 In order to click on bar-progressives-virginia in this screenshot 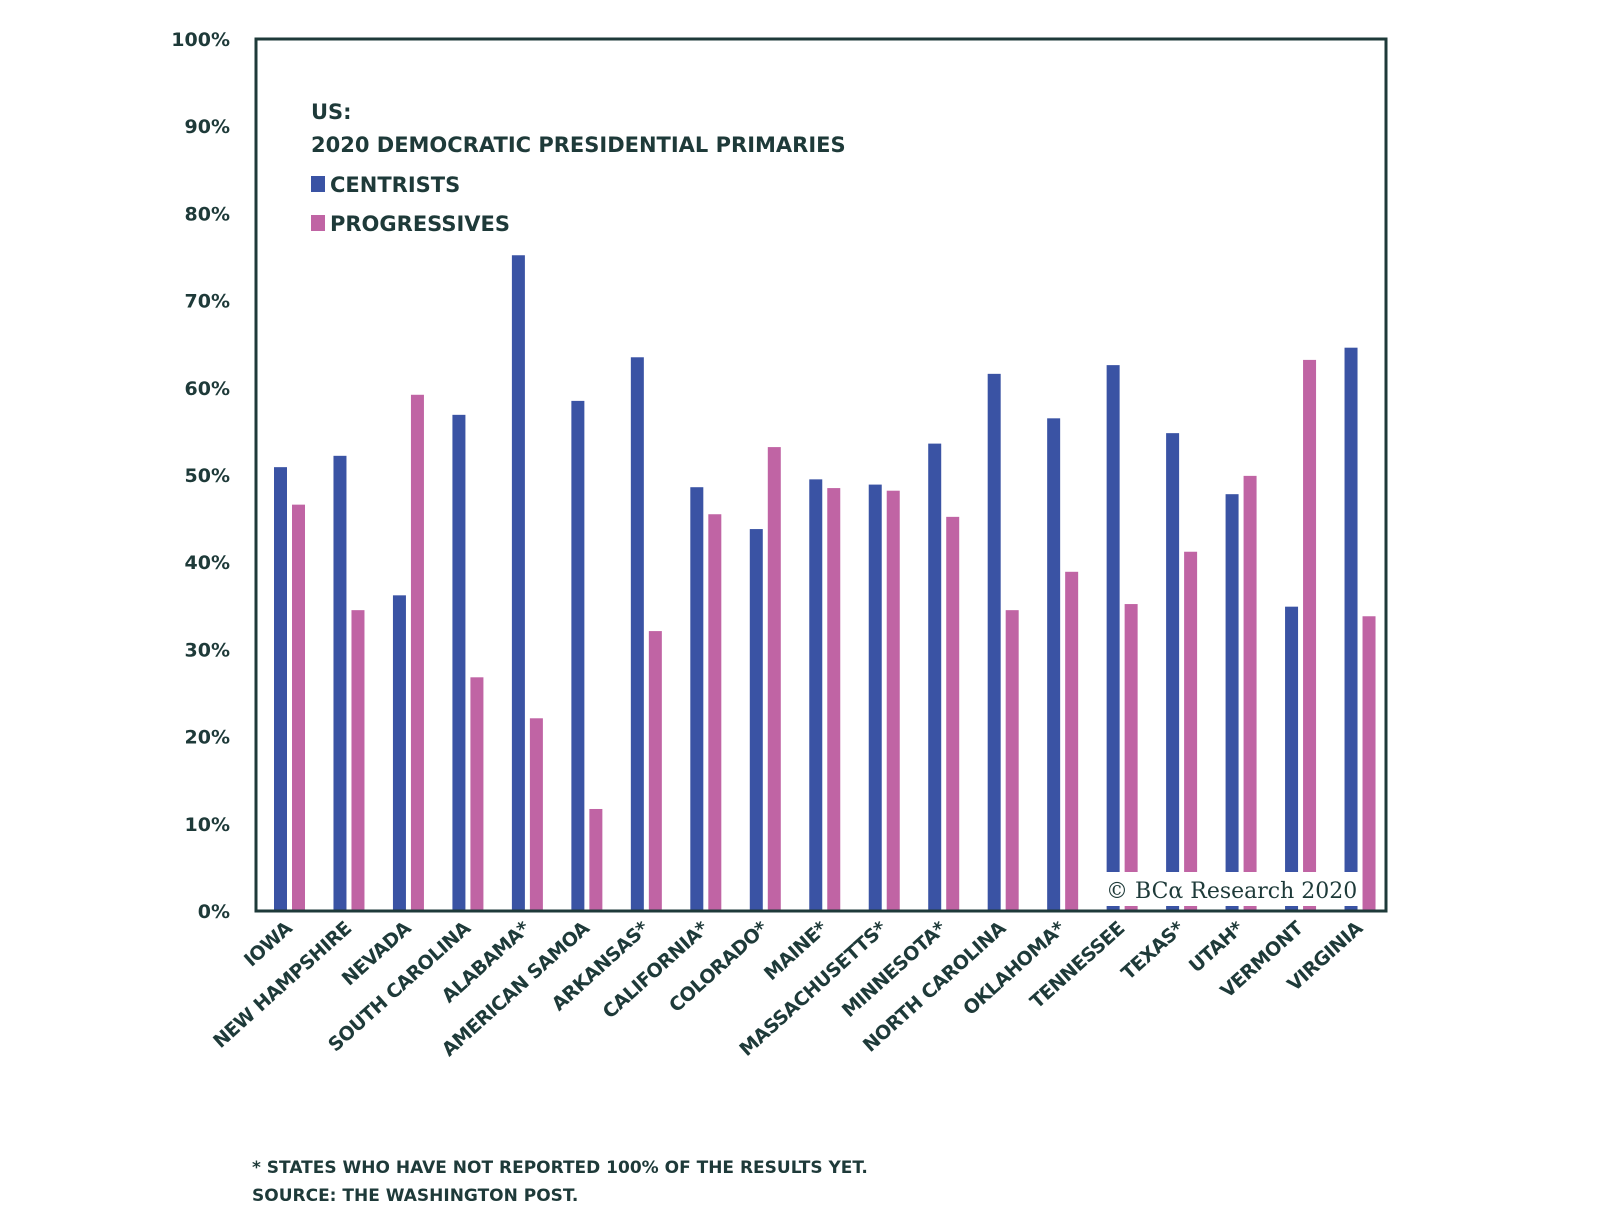, I will do `click(1369, 763)`.